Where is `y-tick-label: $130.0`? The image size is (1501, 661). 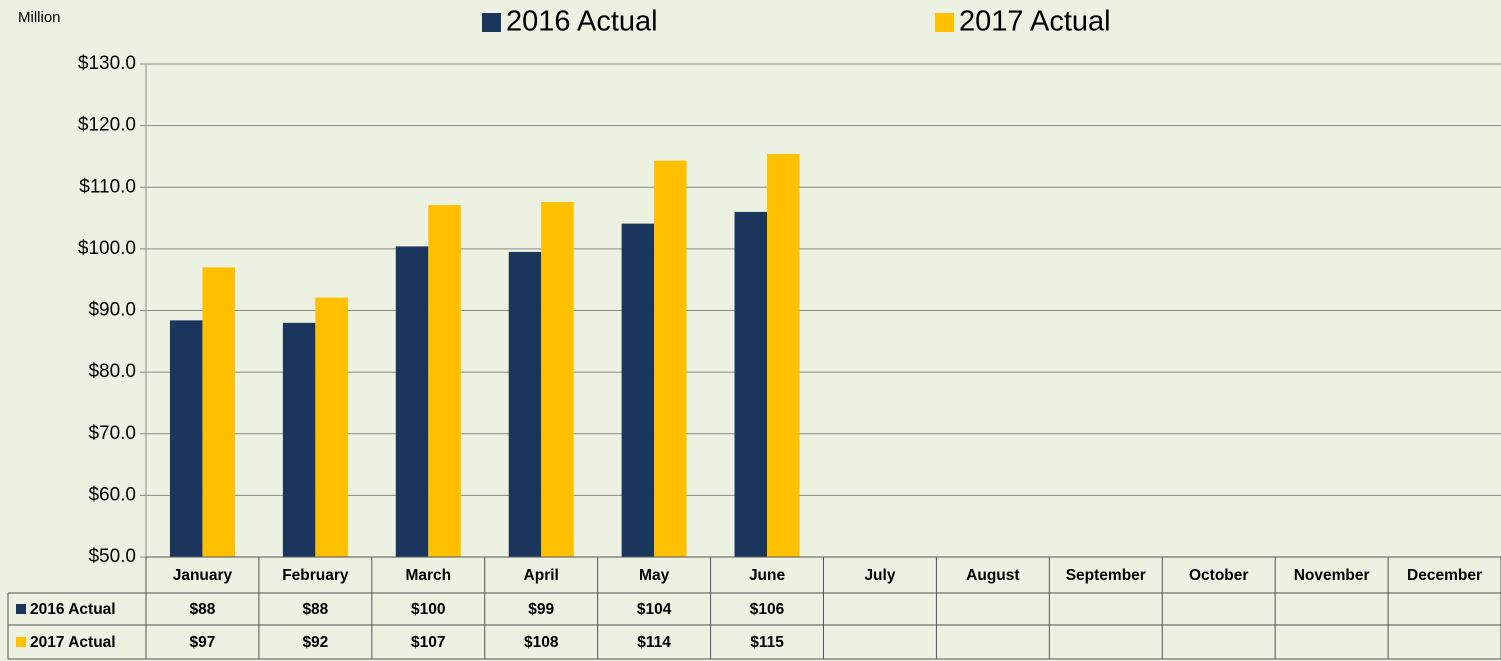 y-tick-label: $130.0 is located at coordinates (107, 63).